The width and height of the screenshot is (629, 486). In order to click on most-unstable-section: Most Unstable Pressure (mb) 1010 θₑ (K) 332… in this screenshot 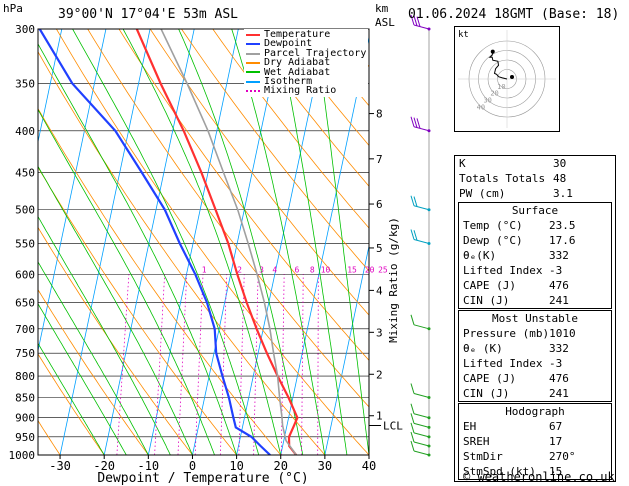, I will do `click(535, 356)`.